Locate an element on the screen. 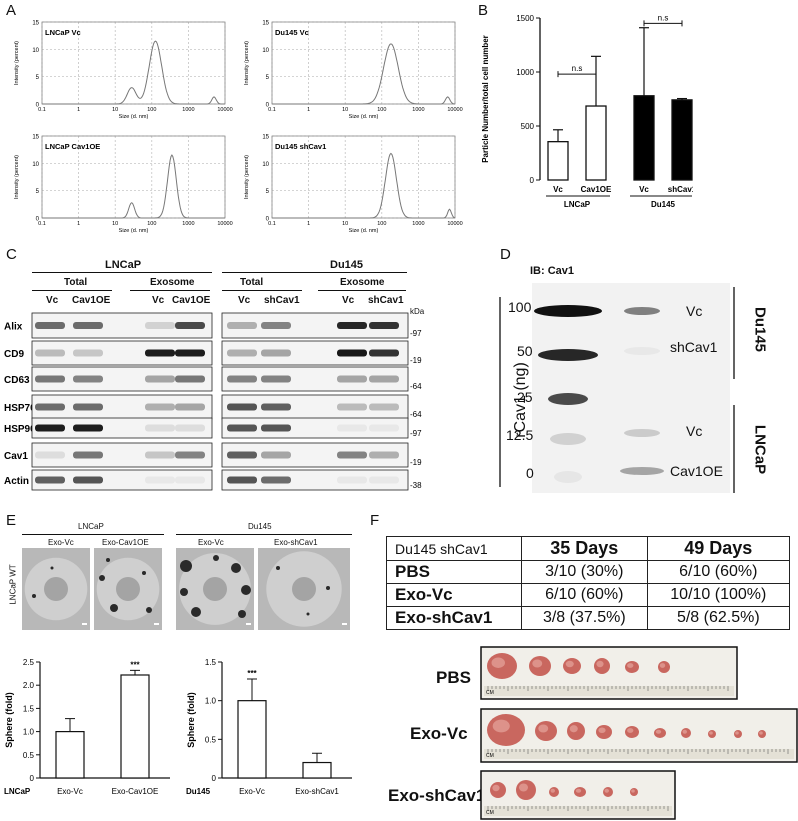  y-tick-label: 1000 is located at coordinates (525, 72).